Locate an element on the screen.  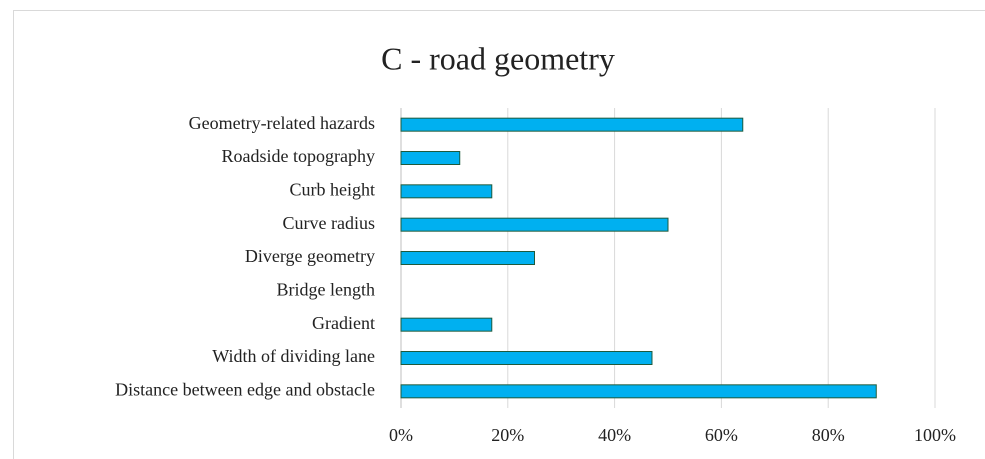
y-tick-label: Roadside topography is located at coordinates (298, 156).